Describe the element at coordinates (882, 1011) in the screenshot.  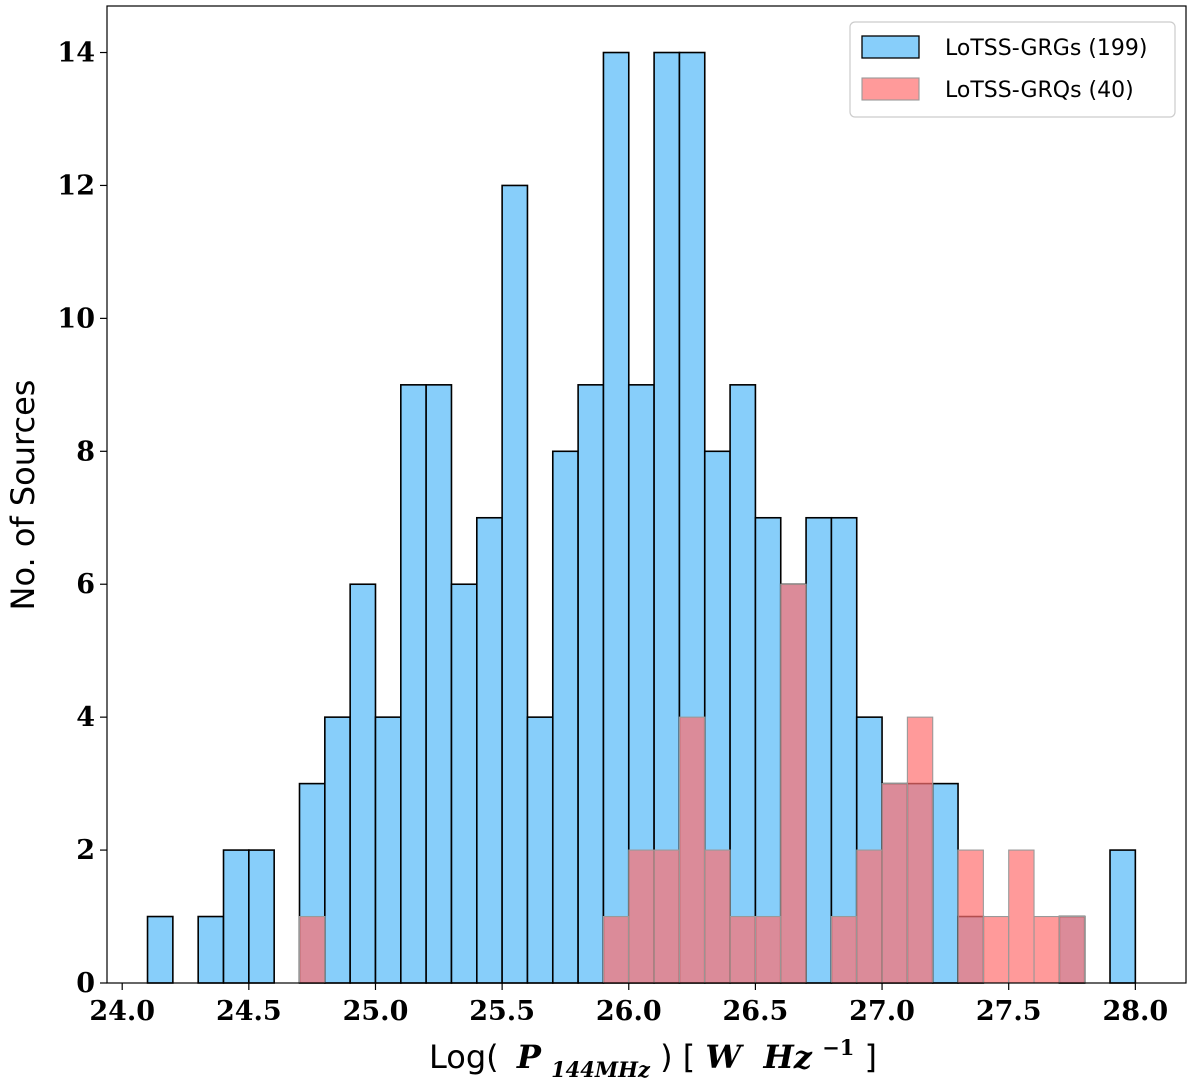
I see `x-tick-label: 27.0` at that location.